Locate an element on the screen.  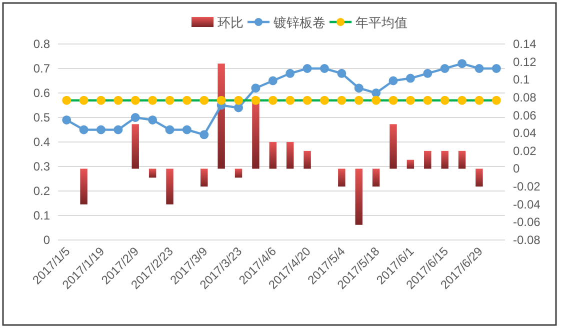
y-tick-label: 0.6 is located at coordinates (41, 93).